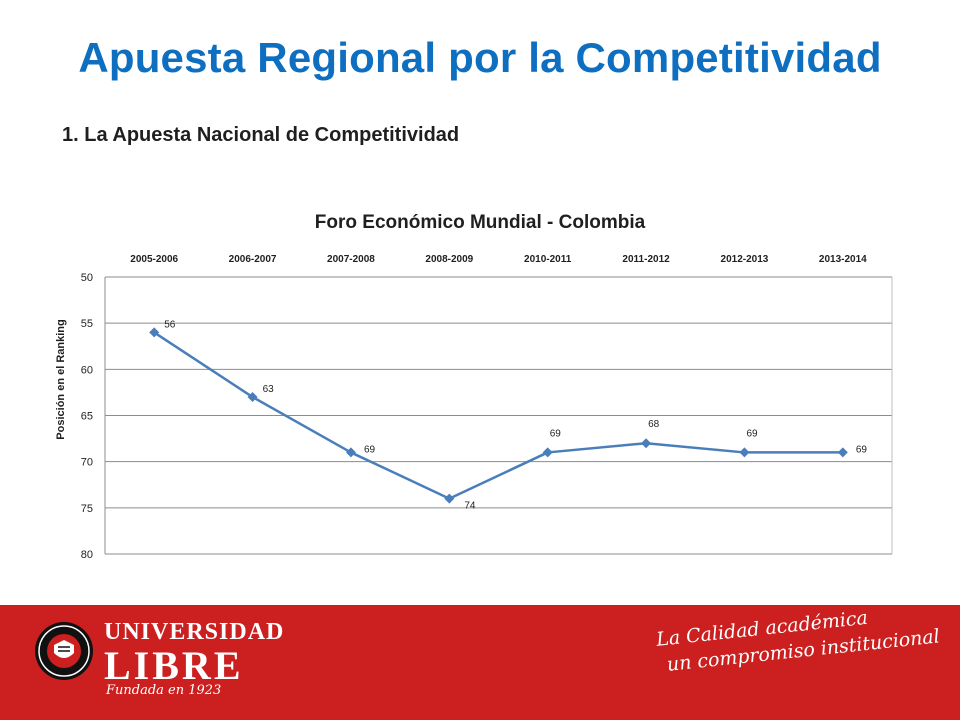 This screenshot has width=960, height=720. Describe the element at coordinates (261, 135) in the screenshot. I see `slide-subtitle: 1. La Apuesta Nacional de Competitividad` at that location.